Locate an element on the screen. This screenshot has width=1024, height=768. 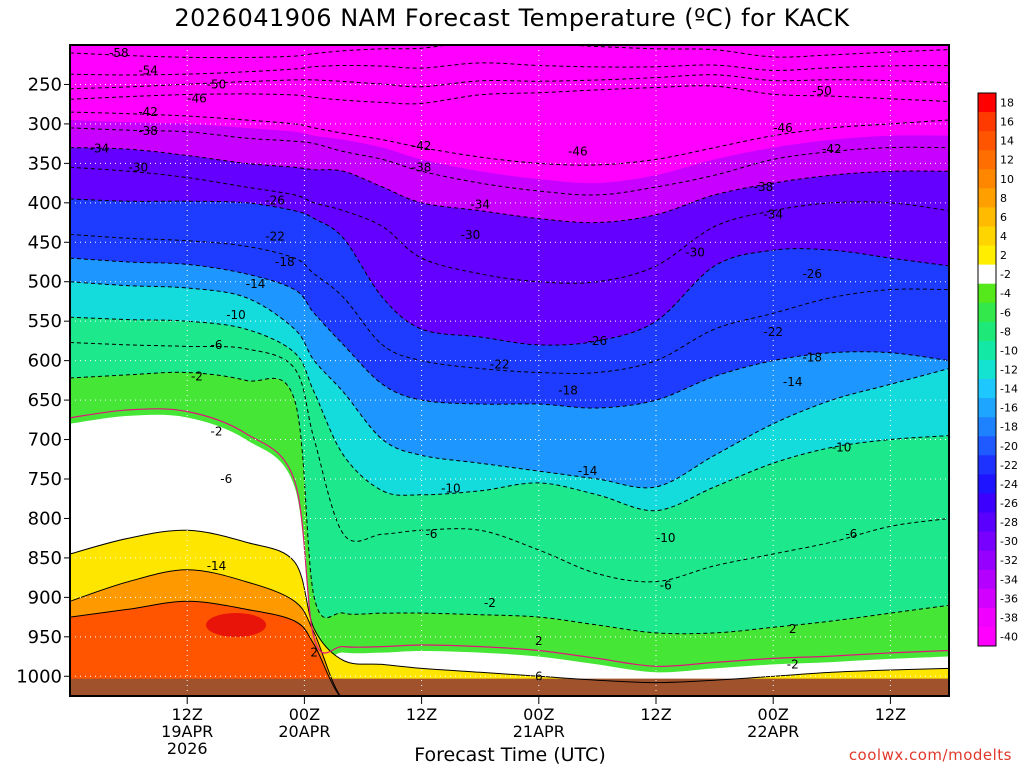
colorbar-label: -12 is located at coordinates (1009, 370).